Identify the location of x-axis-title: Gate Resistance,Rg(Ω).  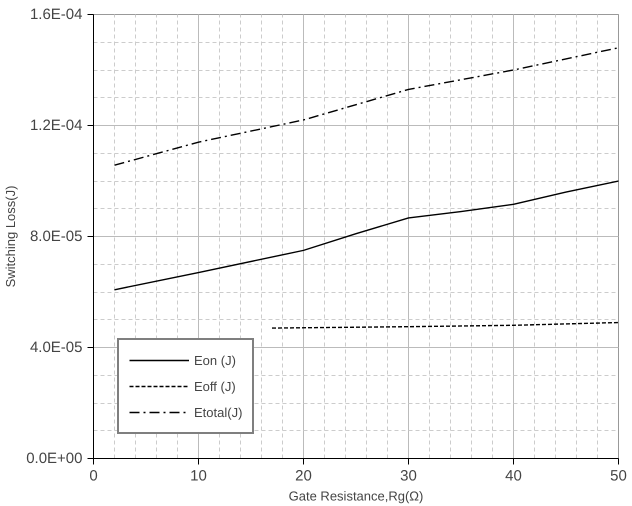
(356, 496).